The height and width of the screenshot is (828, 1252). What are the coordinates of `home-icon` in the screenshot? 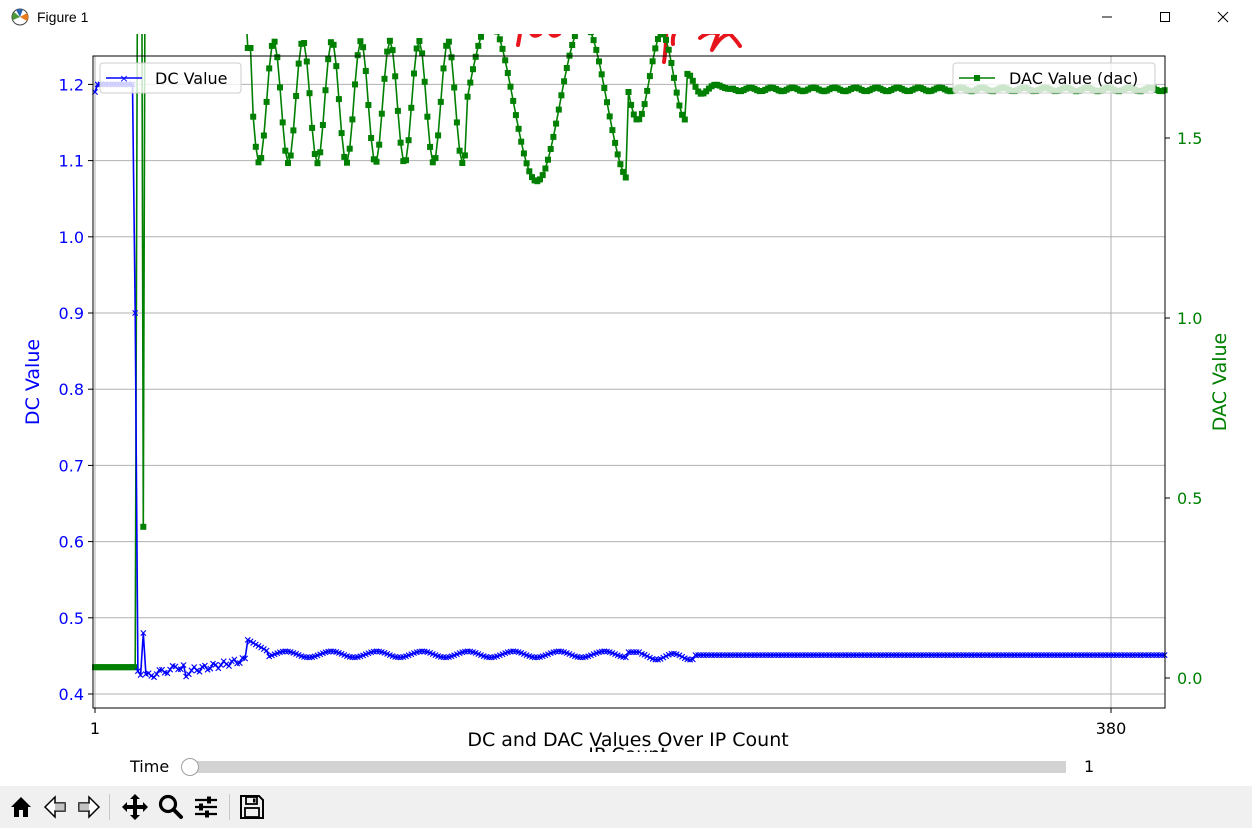 It's located at (21, 807).